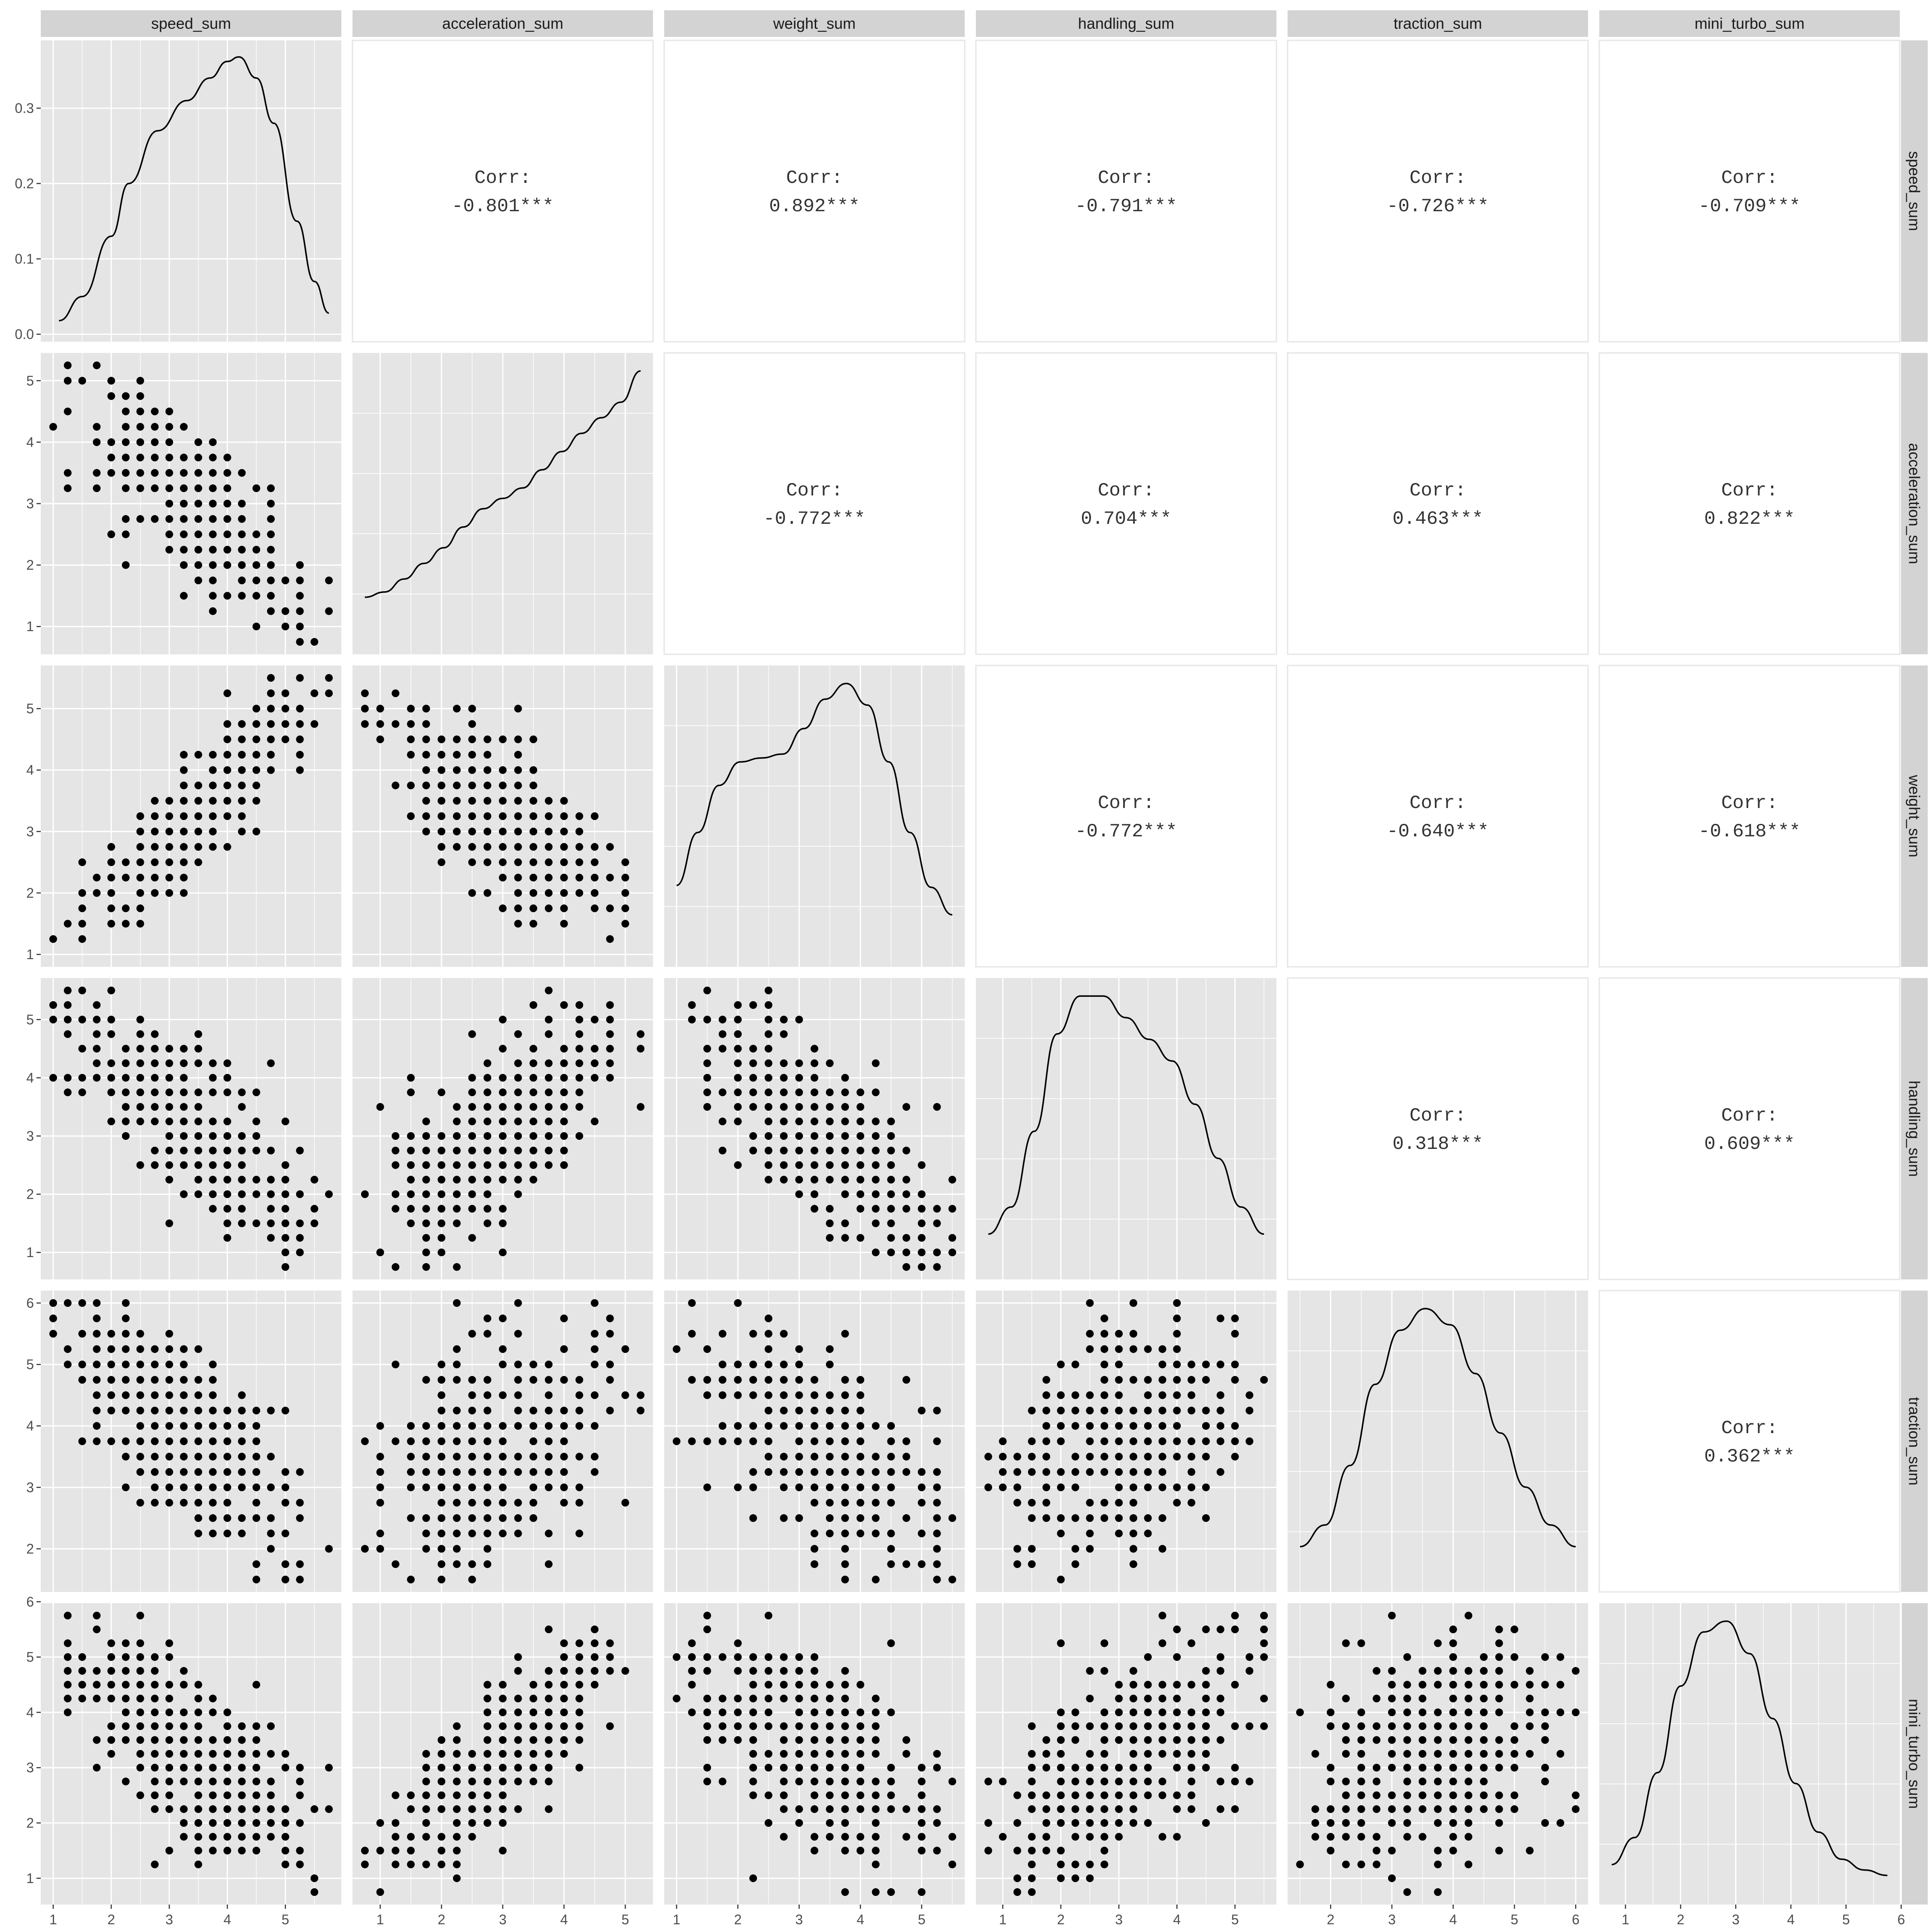  What do you see at coordinates (1438, 503) in the screenshot?
I see `panel-acceleration_sum-traction_sum: Corr:0.463***` at bounding box center [1438, 503].